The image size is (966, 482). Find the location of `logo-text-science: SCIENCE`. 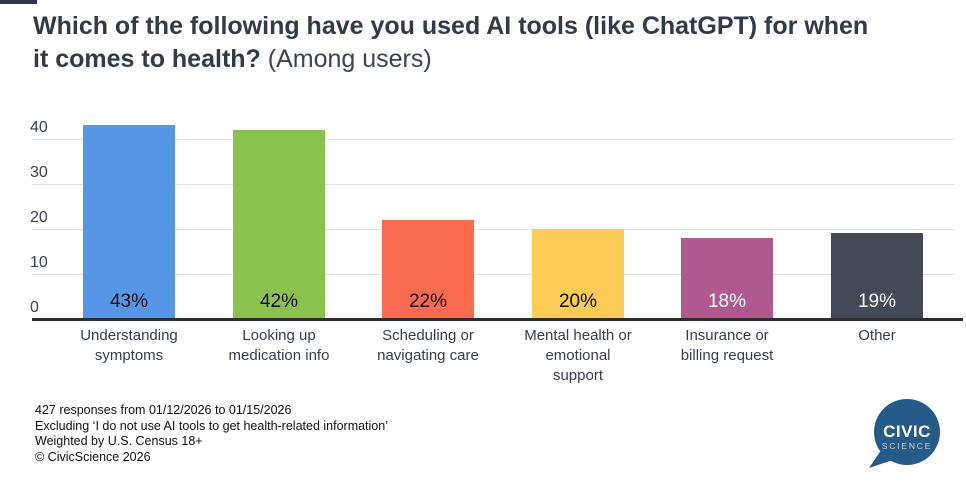

logo-text-science: SCIENCE is located at coordinates (907, 446).